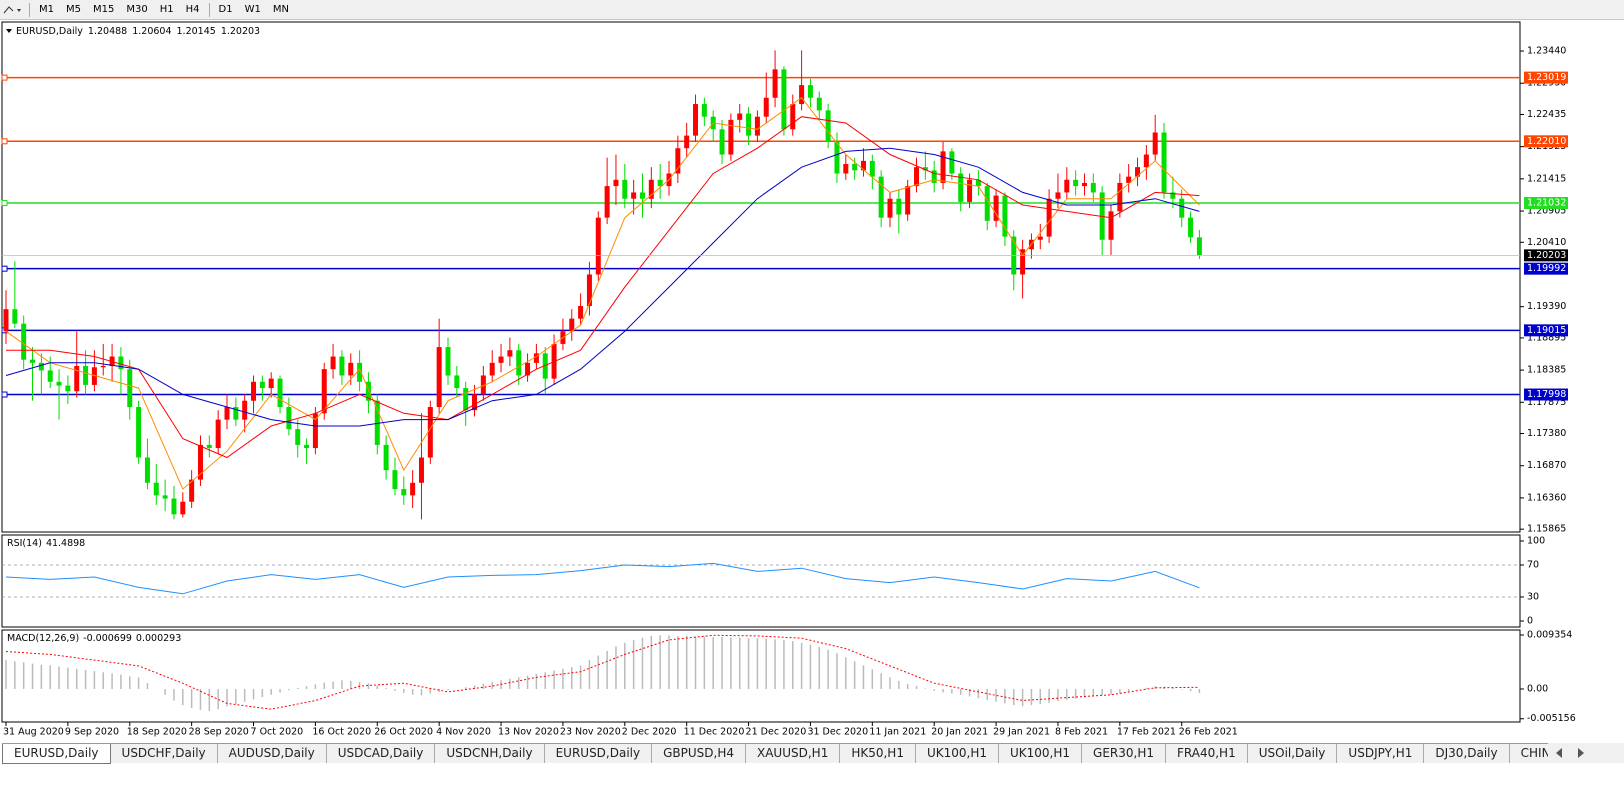 Image resolution: width=1624 pixels, height=791 pixels. I want to click on timeframe-button: MN, so click(280, 9).